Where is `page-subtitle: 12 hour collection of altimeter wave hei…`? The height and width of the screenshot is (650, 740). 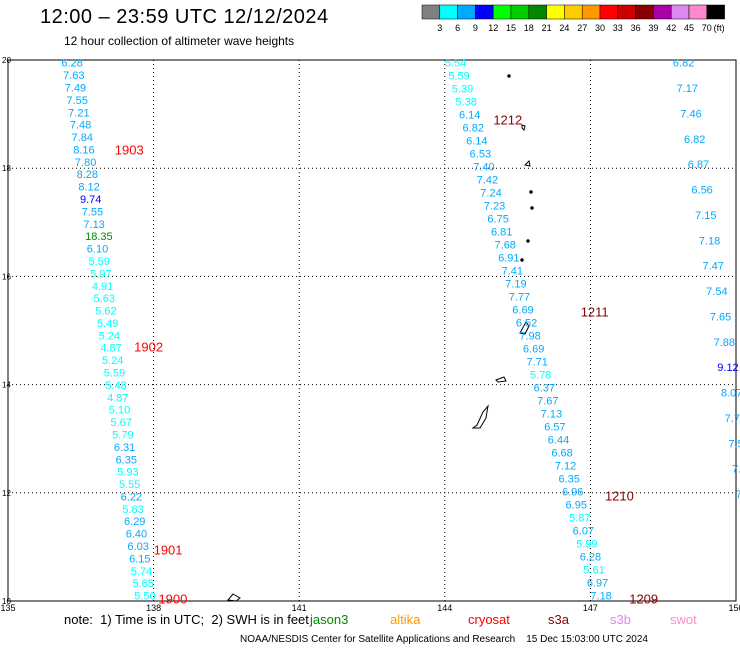 page-subtitle: 12 hour collection of altimeter wave hei… is located at coordinates (179, 41).